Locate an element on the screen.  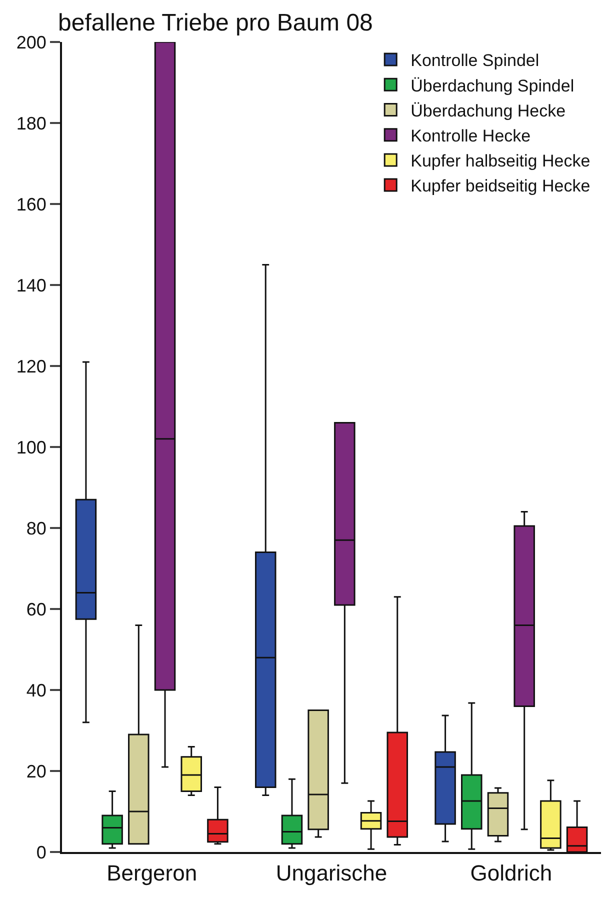
y-tick-label: 120 is located at coordinates (31, 366).